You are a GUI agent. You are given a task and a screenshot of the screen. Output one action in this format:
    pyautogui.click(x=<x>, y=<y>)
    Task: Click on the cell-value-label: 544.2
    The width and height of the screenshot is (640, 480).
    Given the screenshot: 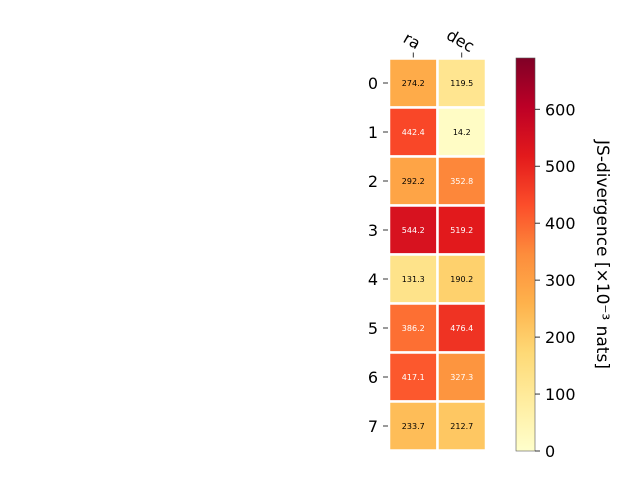 What is the action you would take?
    pyautogui.click(x=413, y=230)
    